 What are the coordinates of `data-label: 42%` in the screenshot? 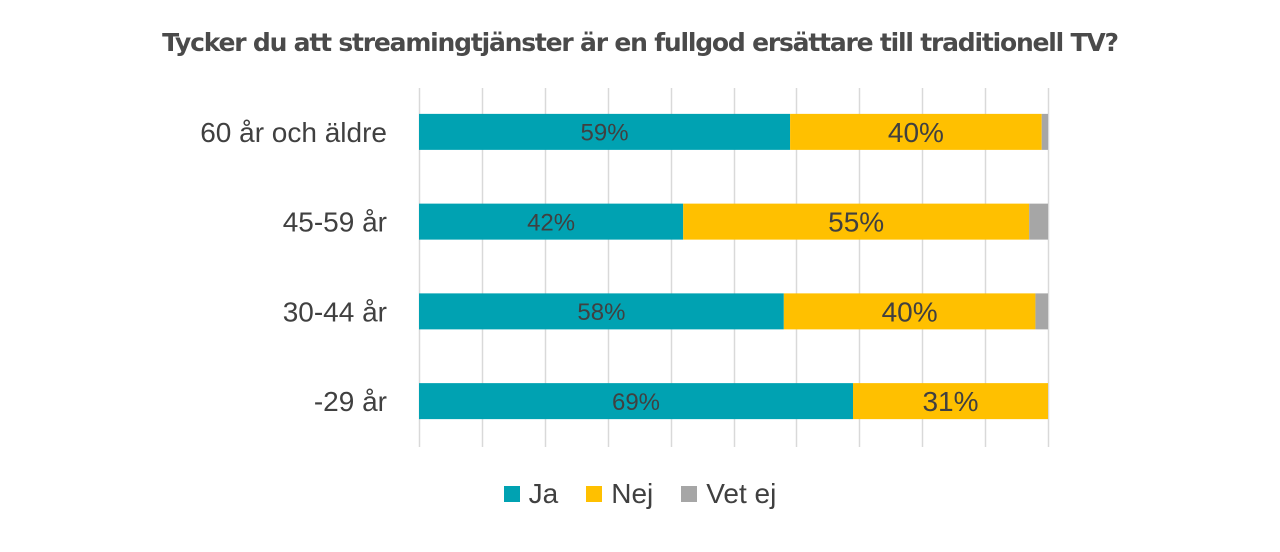 It's located at (551, 222).